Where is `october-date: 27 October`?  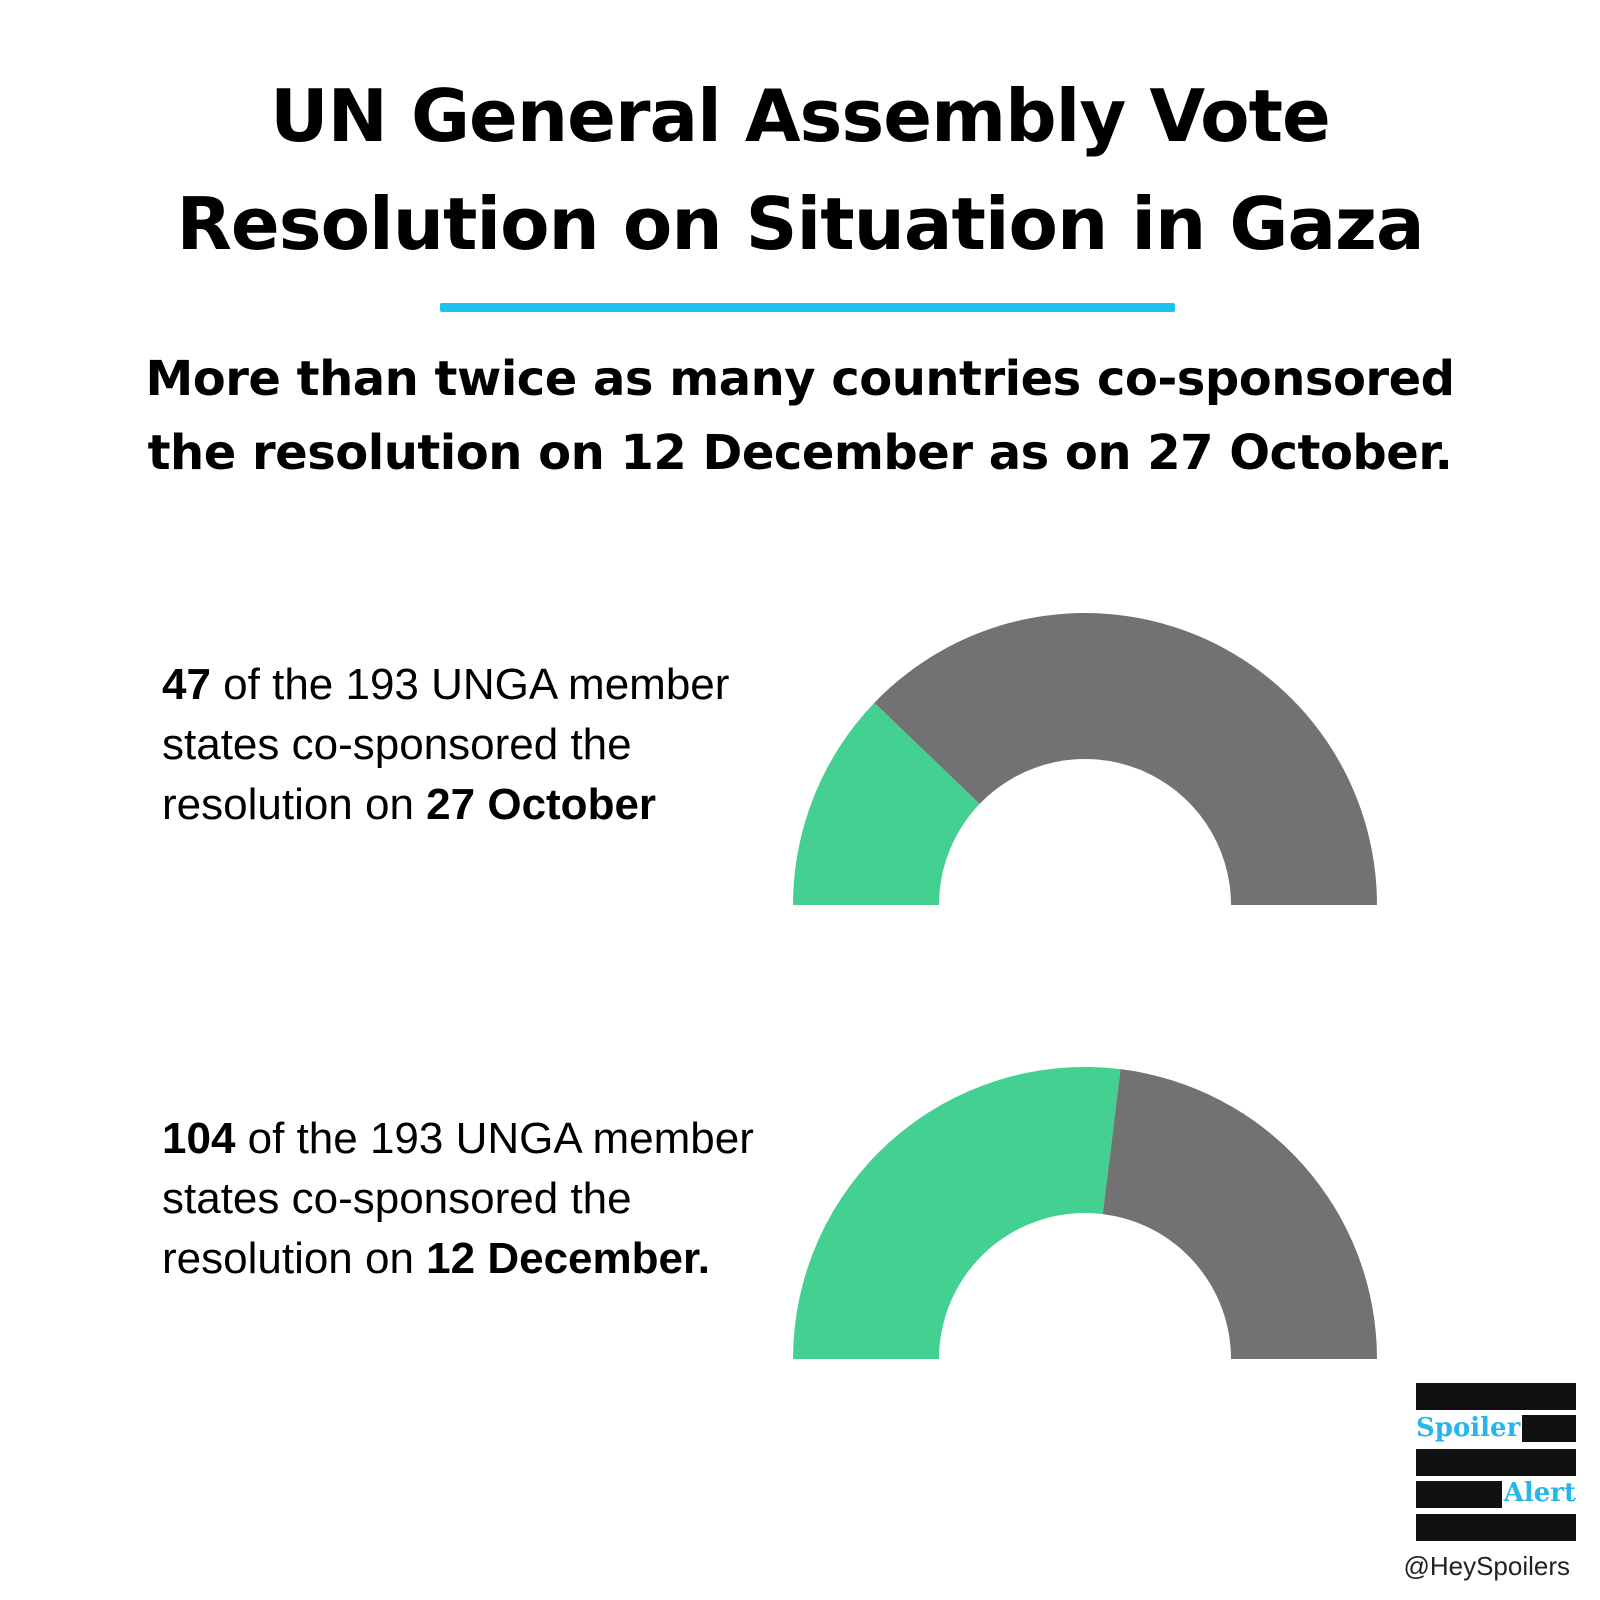 october-date: 27 October is located at coordinates (541, 804).